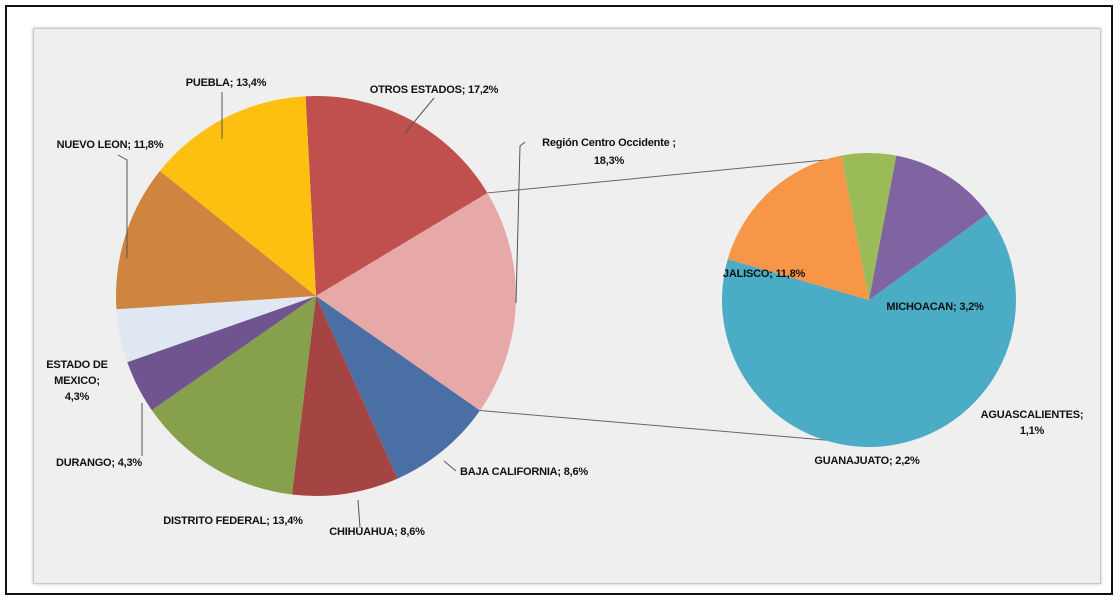 The image size is (1120, 600). What do you see at coordinates (609, 161) in the screenshot?
I see `label-region-centro-occidente-line2: 18,3%` at bounding box center [609, 161].